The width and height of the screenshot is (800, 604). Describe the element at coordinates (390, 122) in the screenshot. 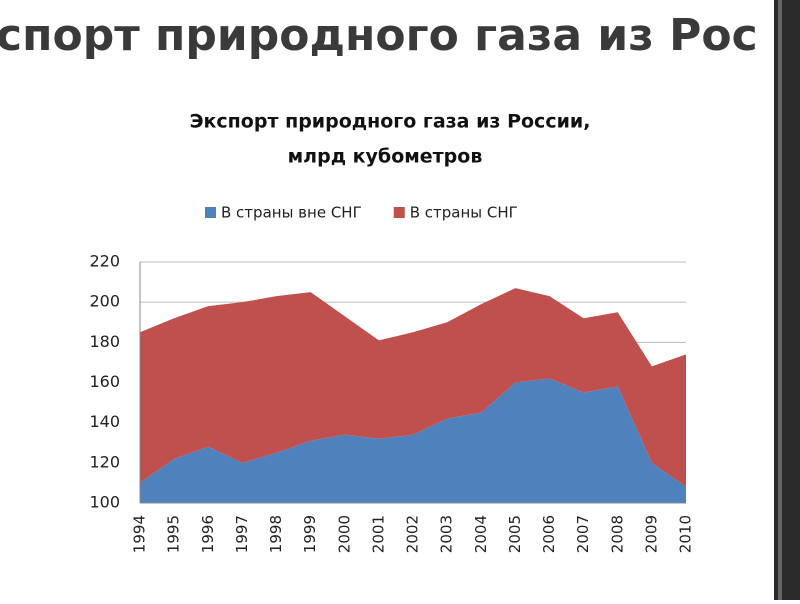

I see `chart-title: Экспорт природного газа из России,` at that location.